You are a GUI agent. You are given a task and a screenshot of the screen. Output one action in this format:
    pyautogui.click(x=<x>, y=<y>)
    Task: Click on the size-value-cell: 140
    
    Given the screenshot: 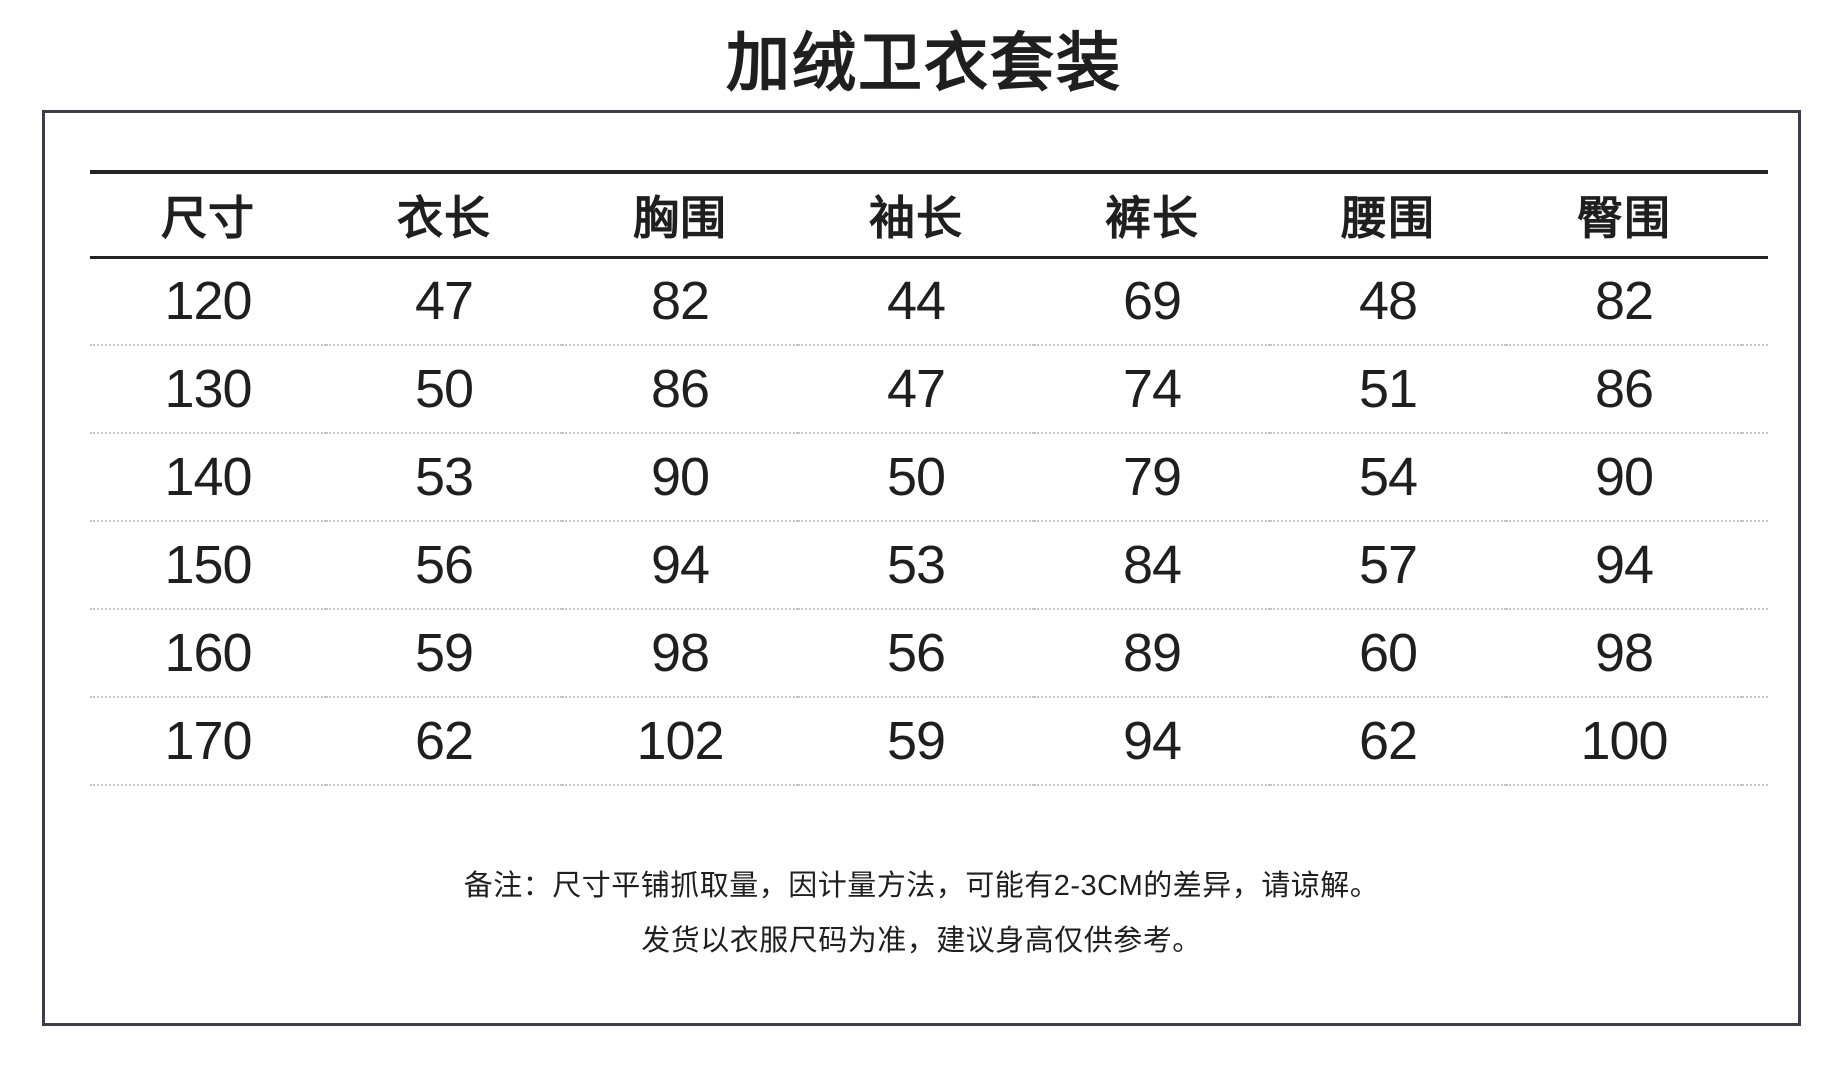 What is the action you would take?
    pyautogui.click(x=208, y=477)
    